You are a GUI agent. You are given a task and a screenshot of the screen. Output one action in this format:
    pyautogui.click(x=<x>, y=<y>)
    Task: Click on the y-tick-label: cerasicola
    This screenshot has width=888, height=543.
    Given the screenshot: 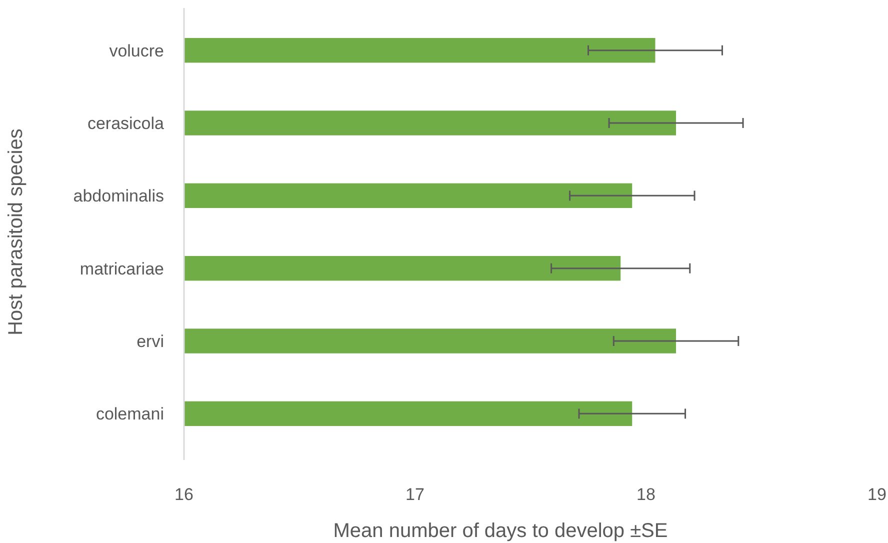 What is the action you would take?
    pyautogui.click(x=126, y=123)
    